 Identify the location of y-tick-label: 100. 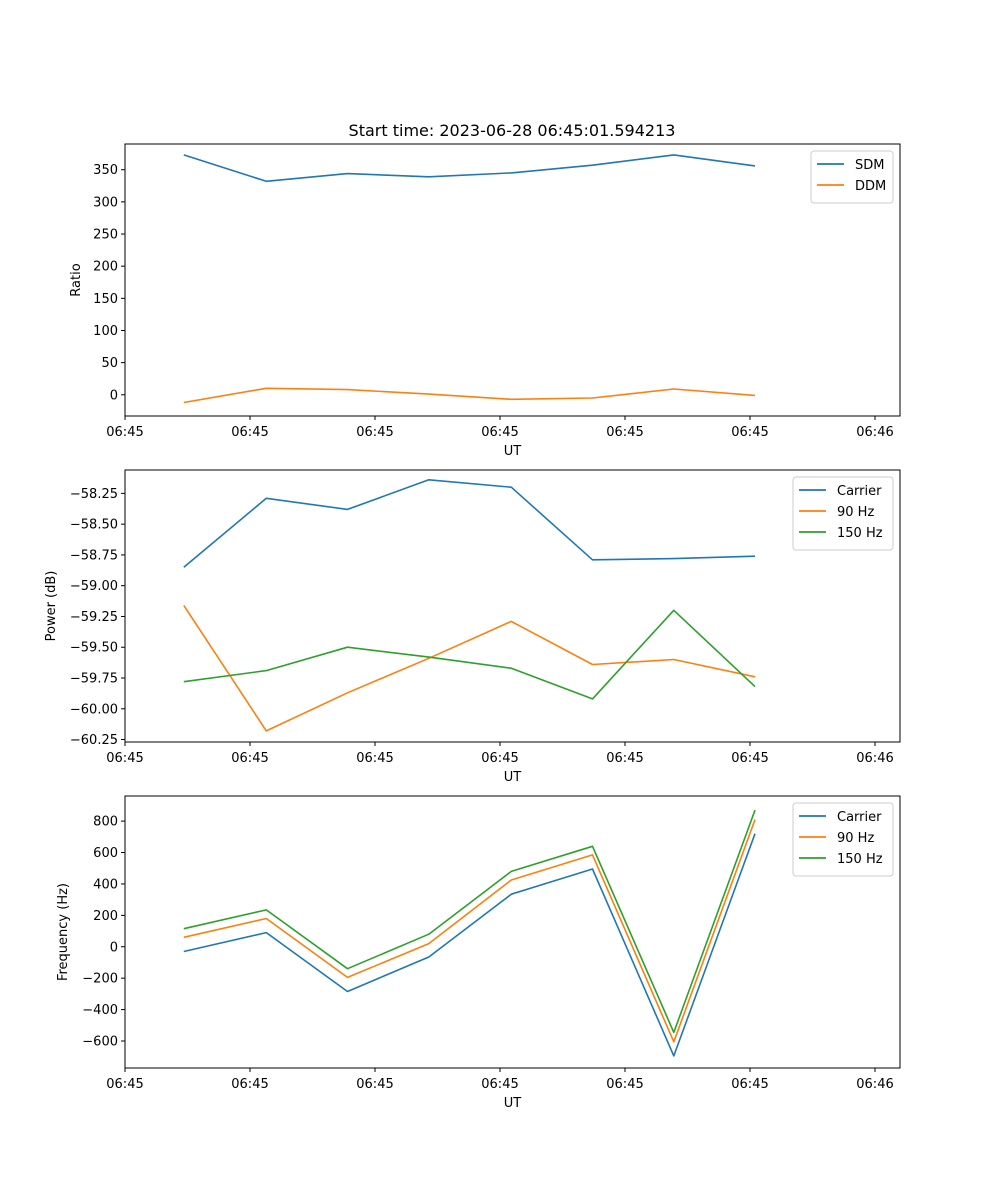
(105, 331).